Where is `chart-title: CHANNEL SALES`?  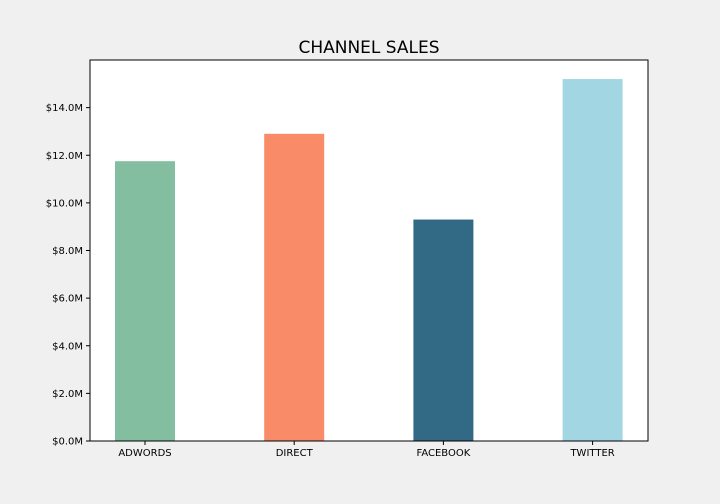
chart-title: CHANNEL SALES is located at coordinates (368, 48).